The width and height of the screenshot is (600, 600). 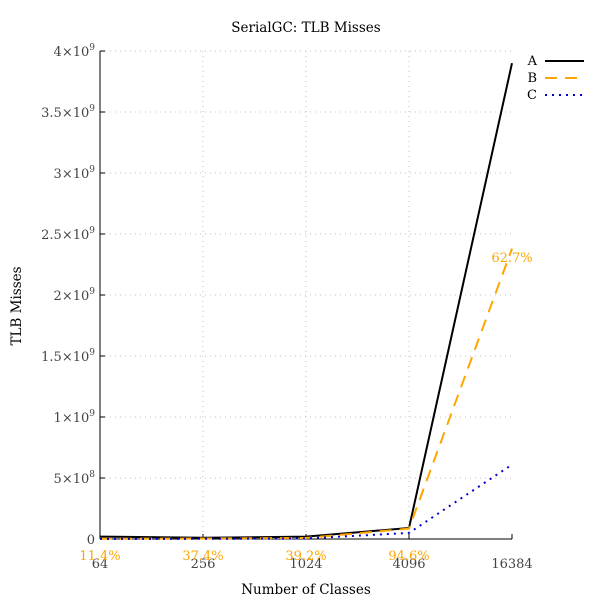 I want to click on legend: ABC, so click(x=555, y=78).